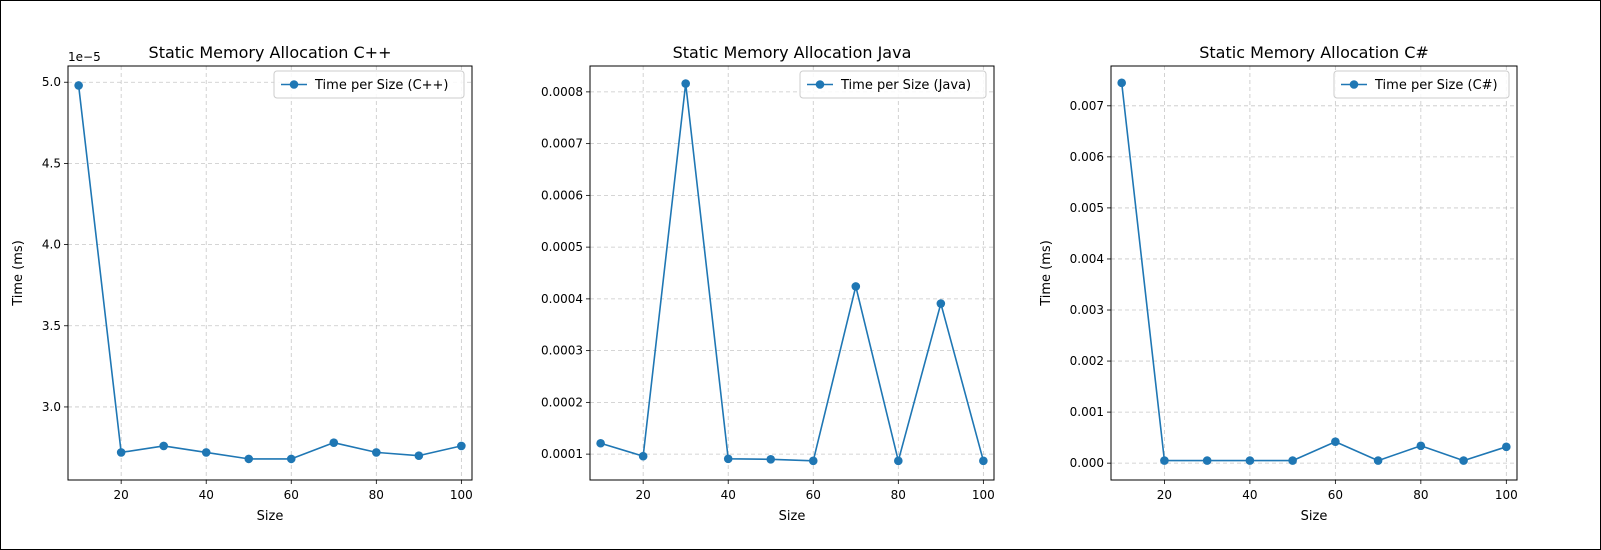 This screenshot has height=550, width=1601. I want to click on y-tick-label: 0.0006, so click(562, 195).